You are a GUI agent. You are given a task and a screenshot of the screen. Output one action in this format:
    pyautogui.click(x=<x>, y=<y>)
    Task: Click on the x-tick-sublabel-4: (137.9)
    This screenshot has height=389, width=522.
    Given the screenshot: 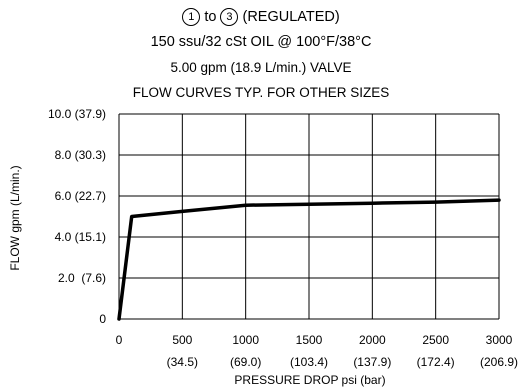 What is the action you would take?
    pyautogui.click(x=372, y=362)
    